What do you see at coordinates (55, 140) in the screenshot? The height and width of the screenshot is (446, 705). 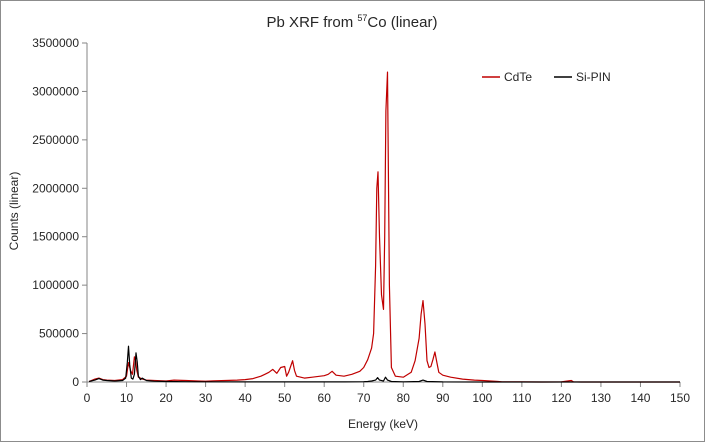 I see `y-tick-label: 2500000` at bounding box center [55, 140].